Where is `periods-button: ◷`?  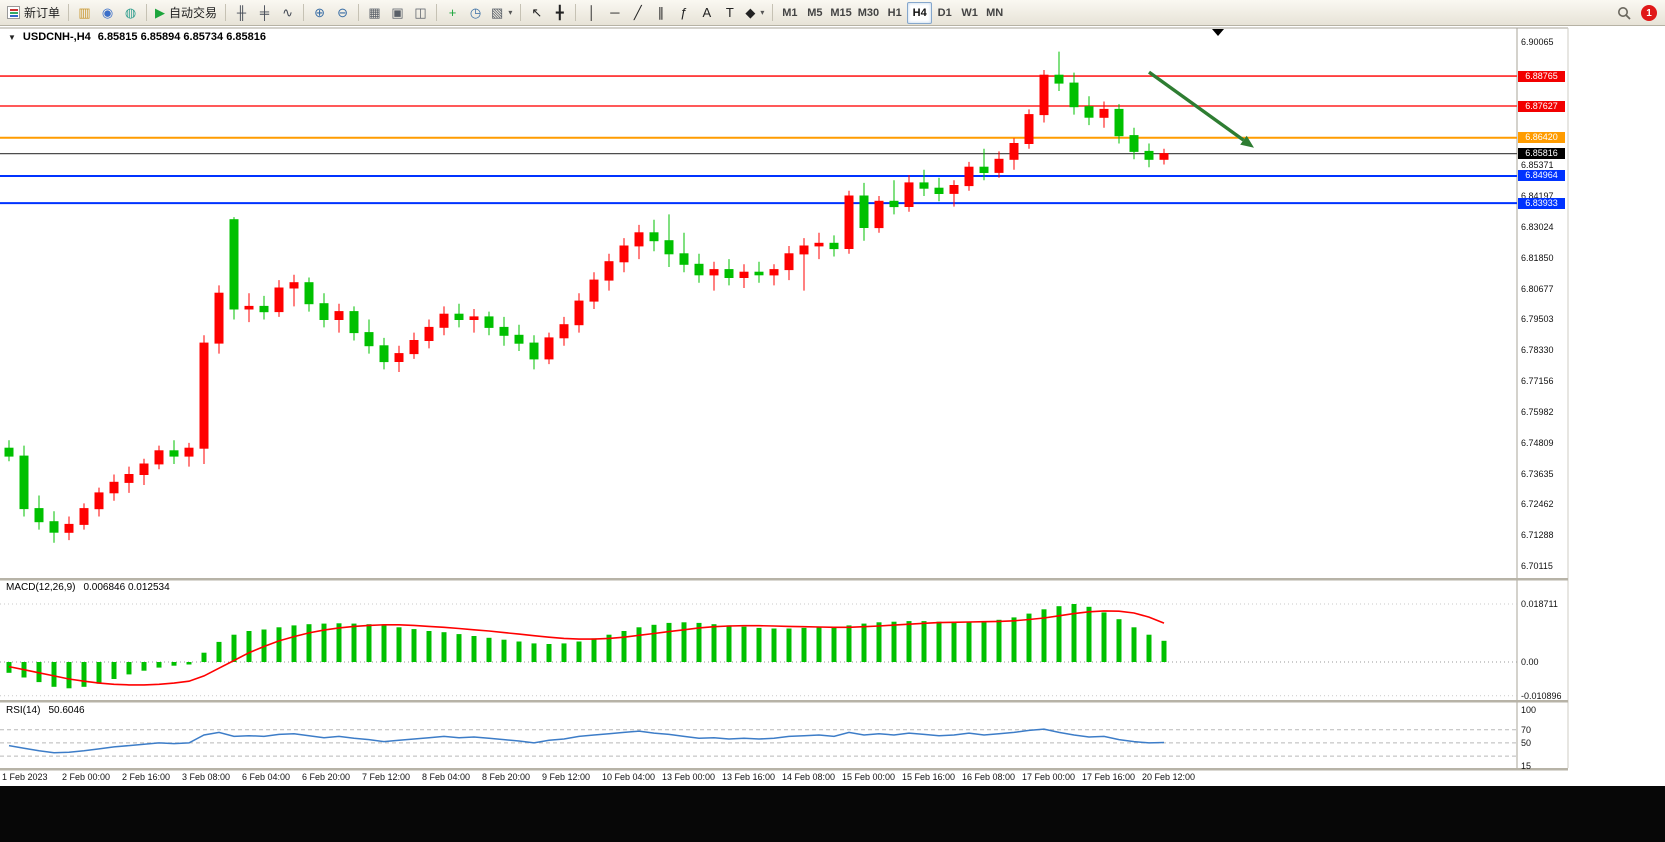 periods-button: ◷ is located at coordinates (475, 13).